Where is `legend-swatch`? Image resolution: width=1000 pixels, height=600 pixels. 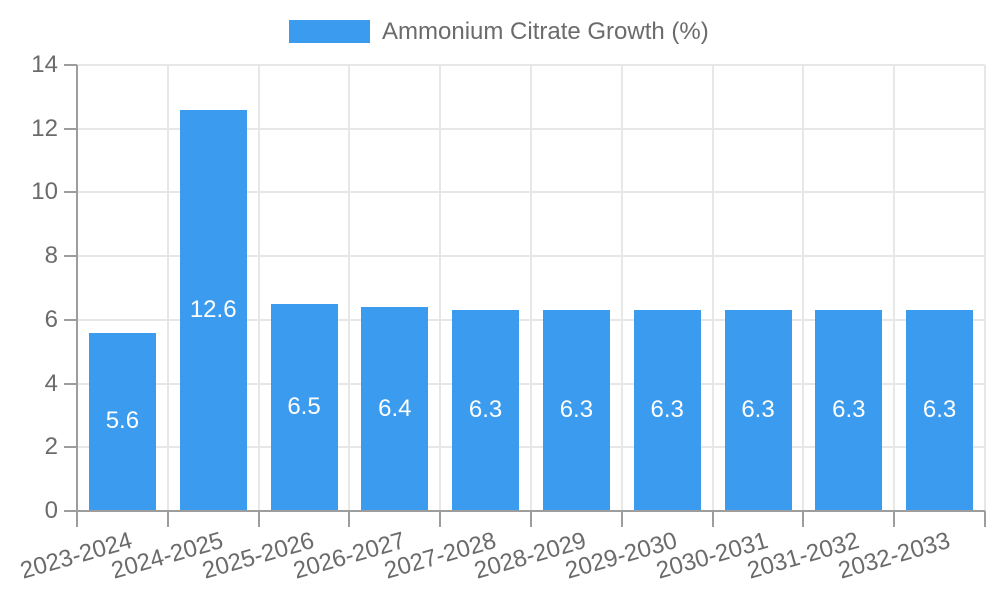 legend-swatch is located at coordinates (329, 31).